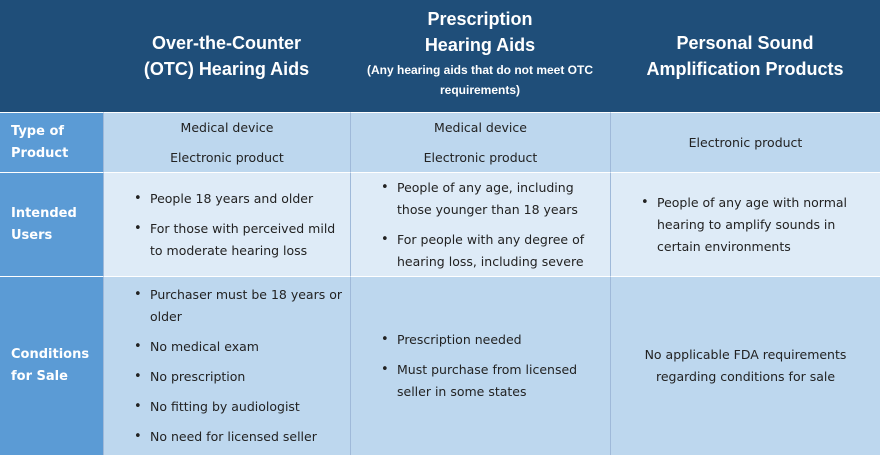 This screenshot has width=880, height=455. What do you see at coordinates (745, 56) in the screenshot?
I see `header-psap: Personal Sound Amplification Products` at bounding box center [745, 56].